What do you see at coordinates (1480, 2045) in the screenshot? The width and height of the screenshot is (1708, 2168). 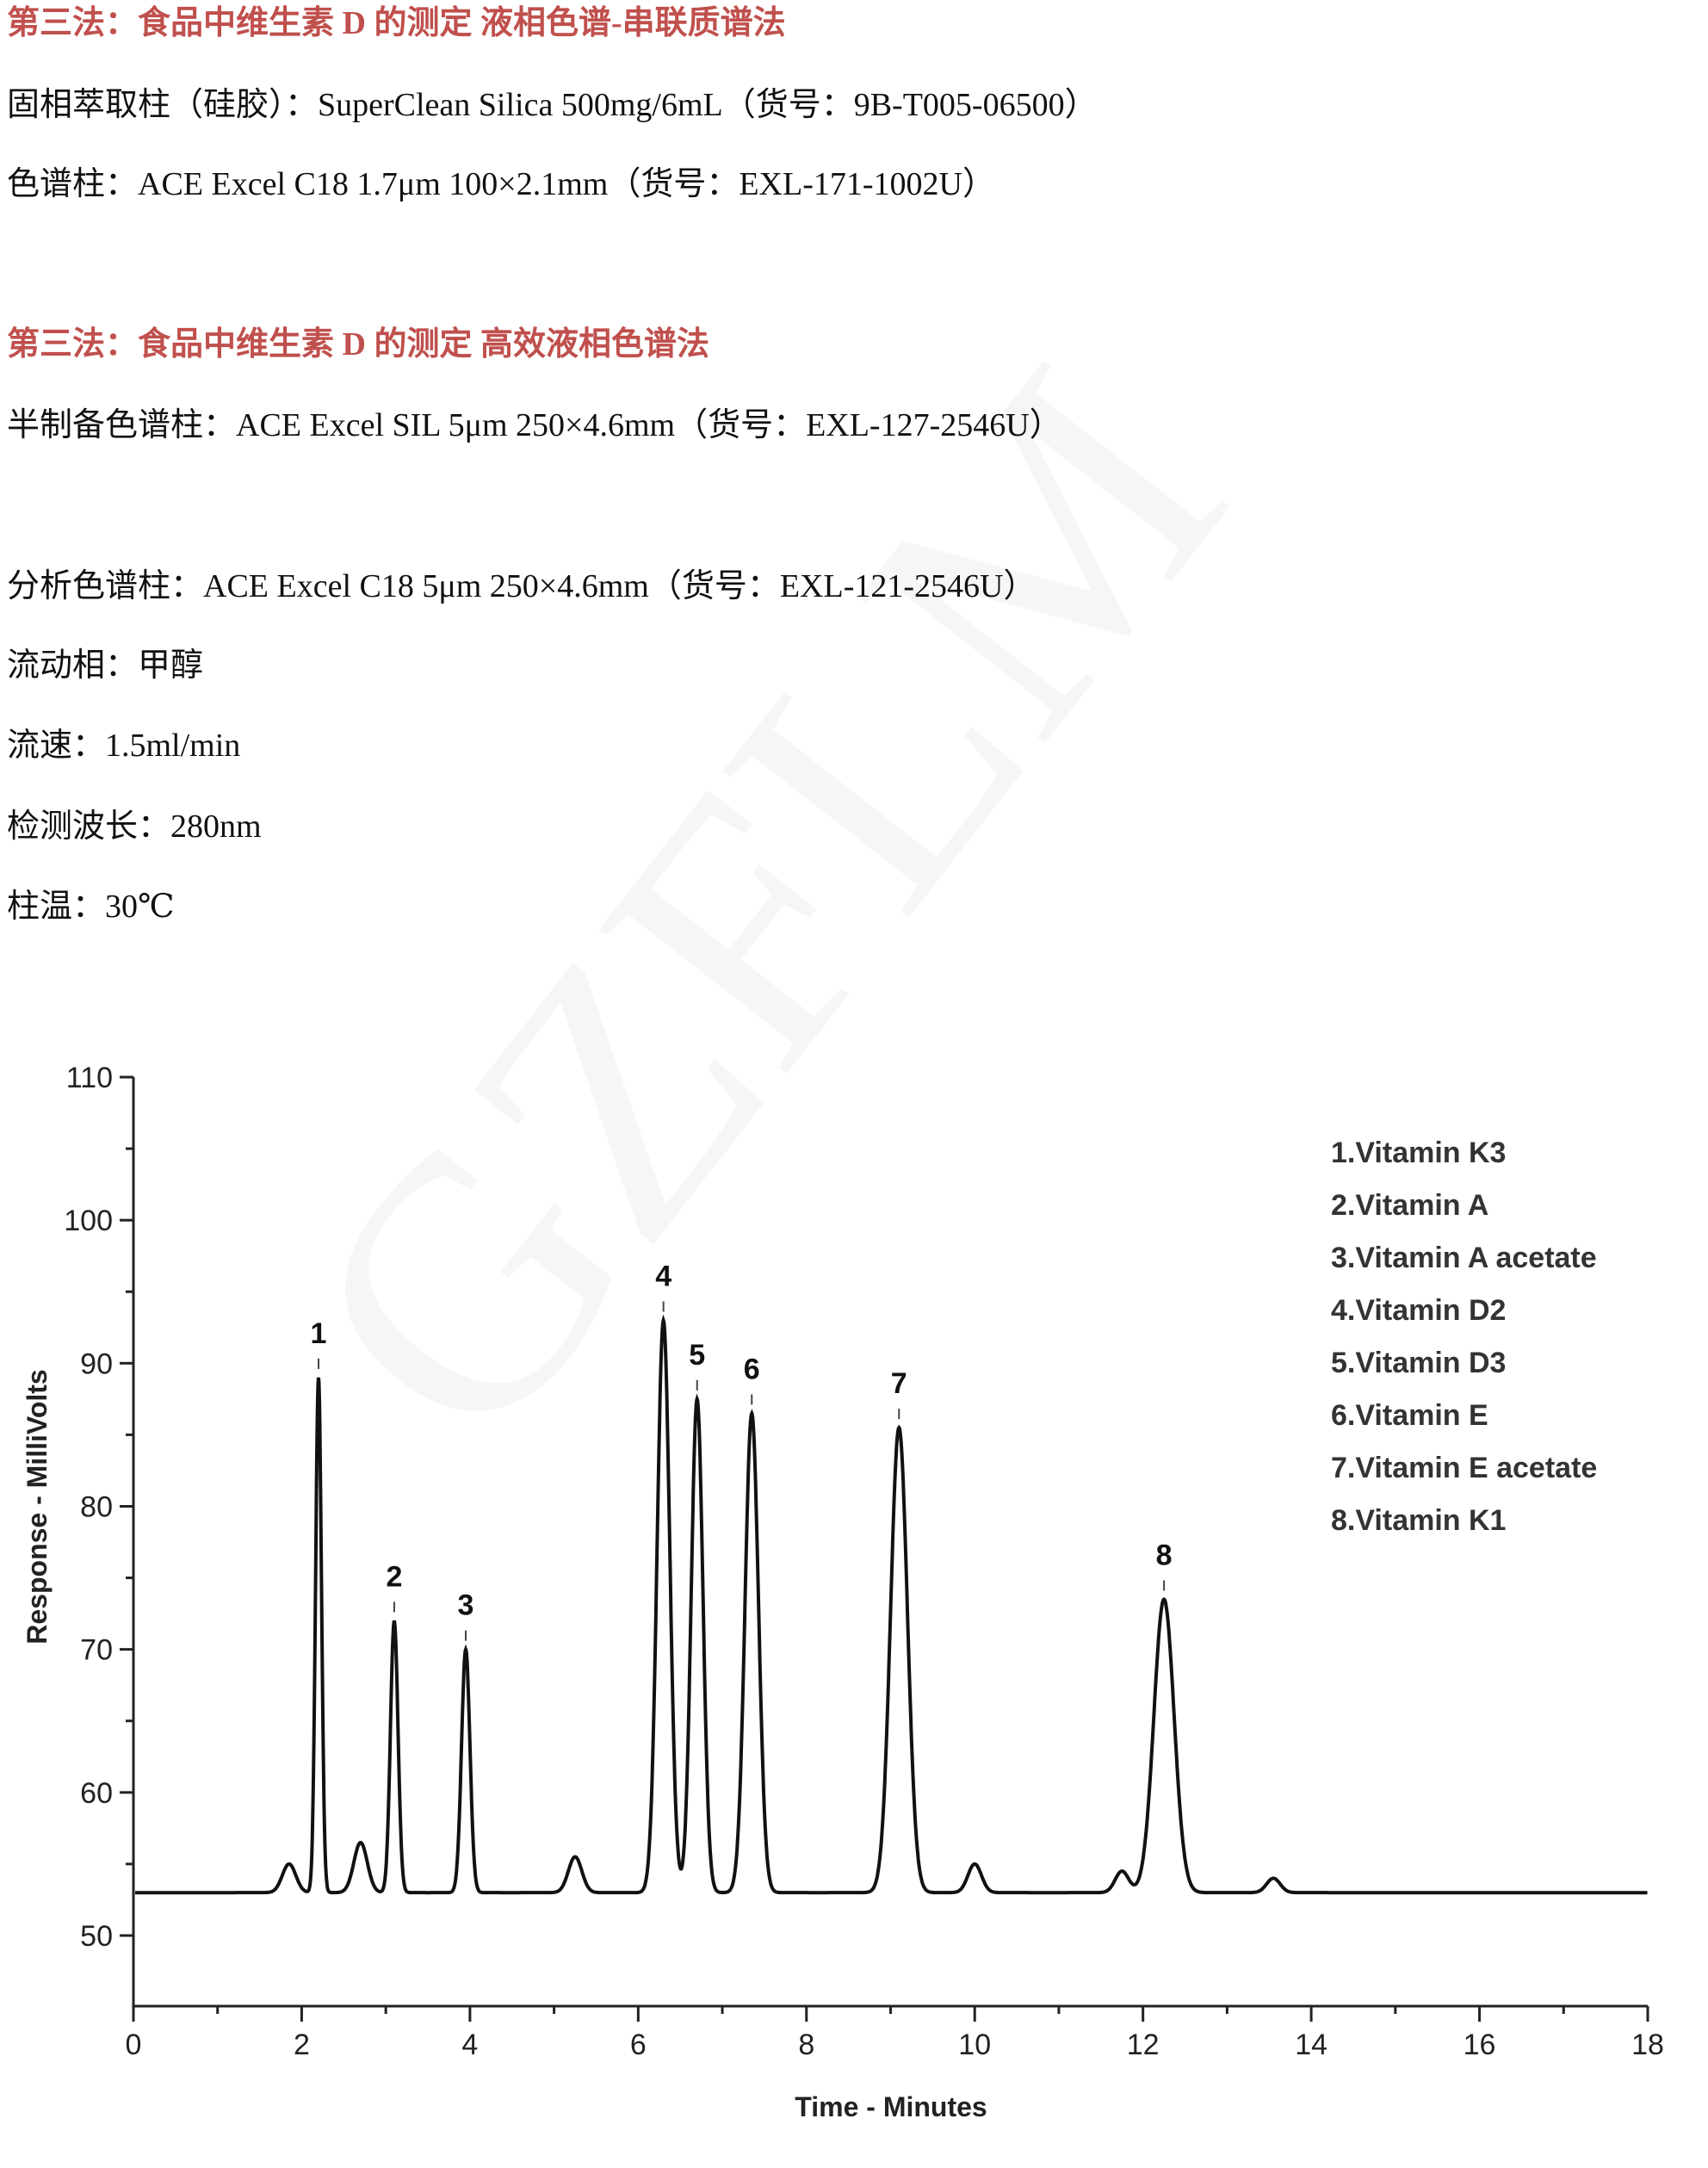 I see `x-tick-label: 16` at bounding box center [1480, 2045].